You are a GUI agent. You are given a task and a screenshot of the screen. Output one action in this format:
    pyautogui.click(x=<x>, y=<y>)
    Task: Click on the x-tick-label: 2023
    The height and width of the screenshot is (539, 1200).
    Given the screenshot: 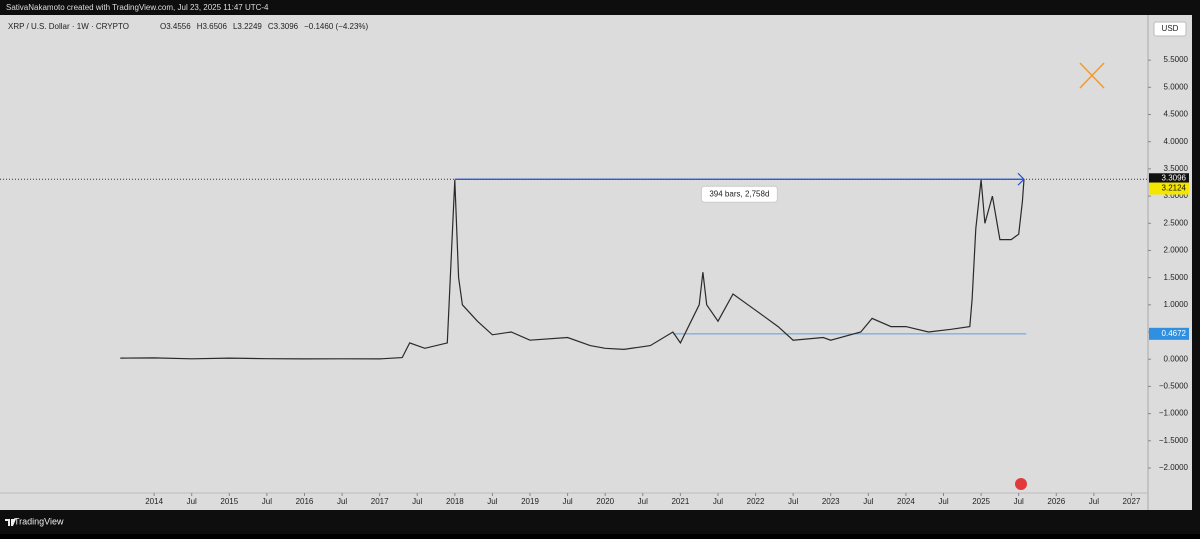 What is the action you would take?
    pyautogui.click(x=831, y=501)
    